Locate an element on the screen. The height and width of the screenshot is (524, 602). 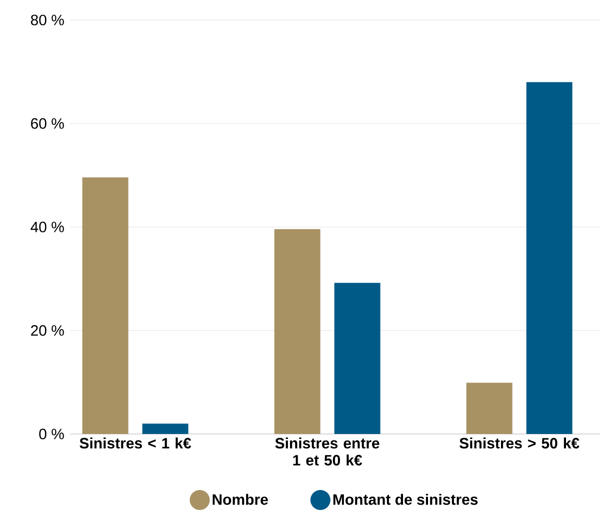
y-tick-label: 0 % is located at coordinates (51, 434).